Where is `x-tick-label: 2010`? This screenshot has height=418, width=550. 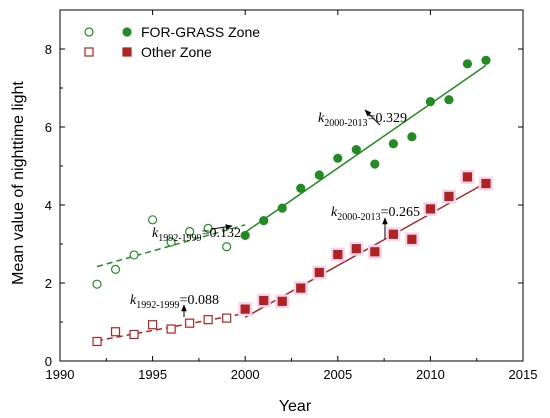 x-tick-label: 2010 is located at coordinates (430, 374).